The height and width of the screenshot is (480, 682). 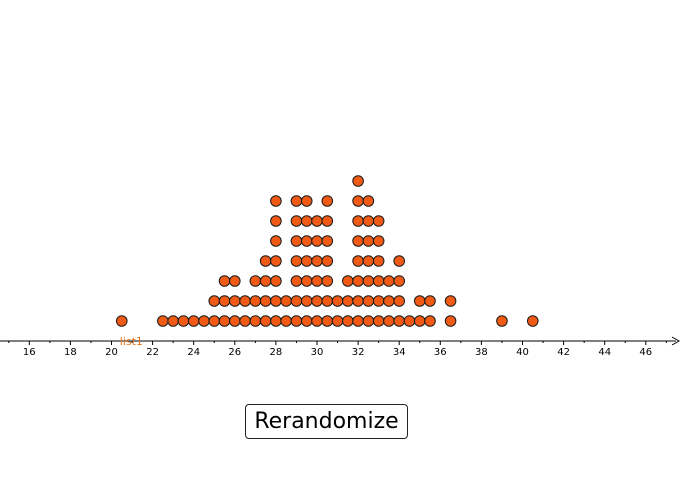 What do you see at coordinates (563, 352) in the screenshot?
I see `x-tick-label: 42` at bounding box center [563, 352].